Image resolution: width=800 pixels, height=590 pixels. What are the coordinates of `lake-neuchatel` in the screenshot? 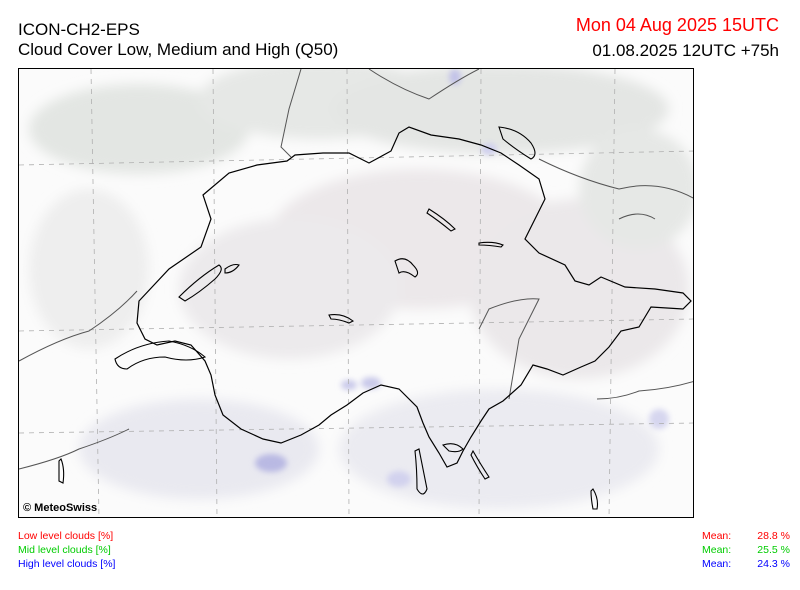 It's located at (200, 283).